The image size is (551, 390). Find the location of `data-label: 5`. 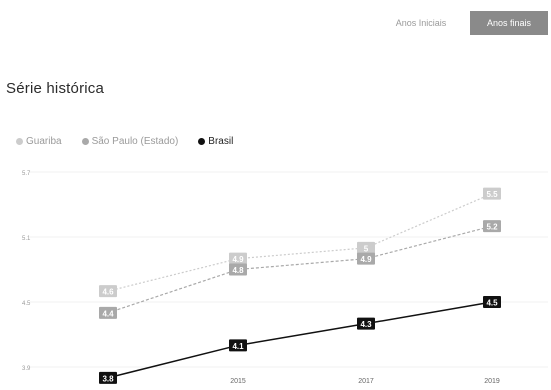

data-label: 5 is located at coordinates (366, 248).